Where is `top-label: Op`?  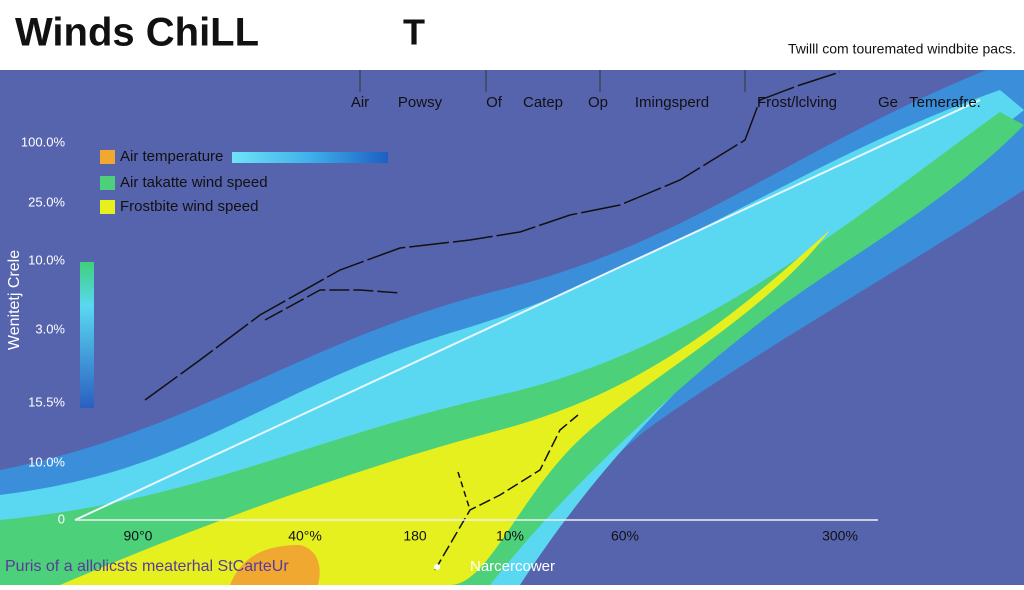 top-label: Op is located at coordinates (598, 102).